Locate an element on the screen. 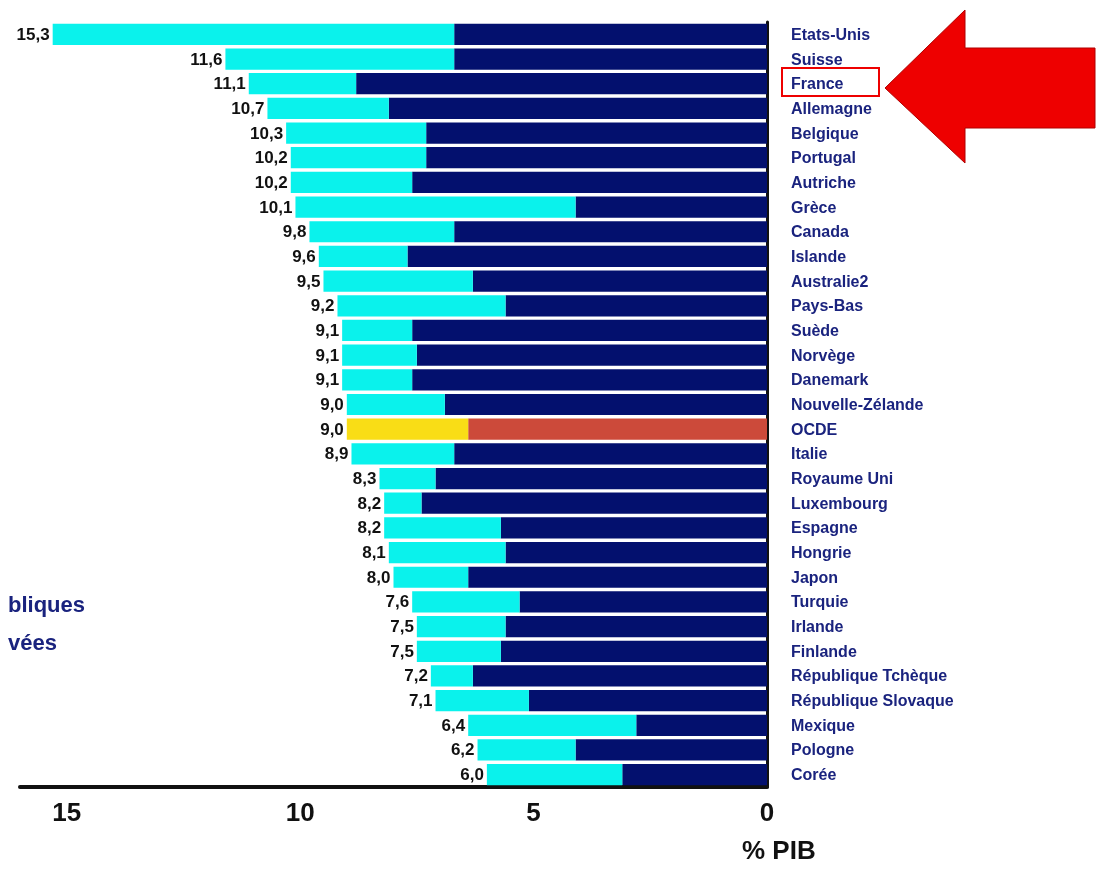 The height and width of the screenshot is (882, 1104). y-tick-label: Belgique is located at coordinates (825, 133).